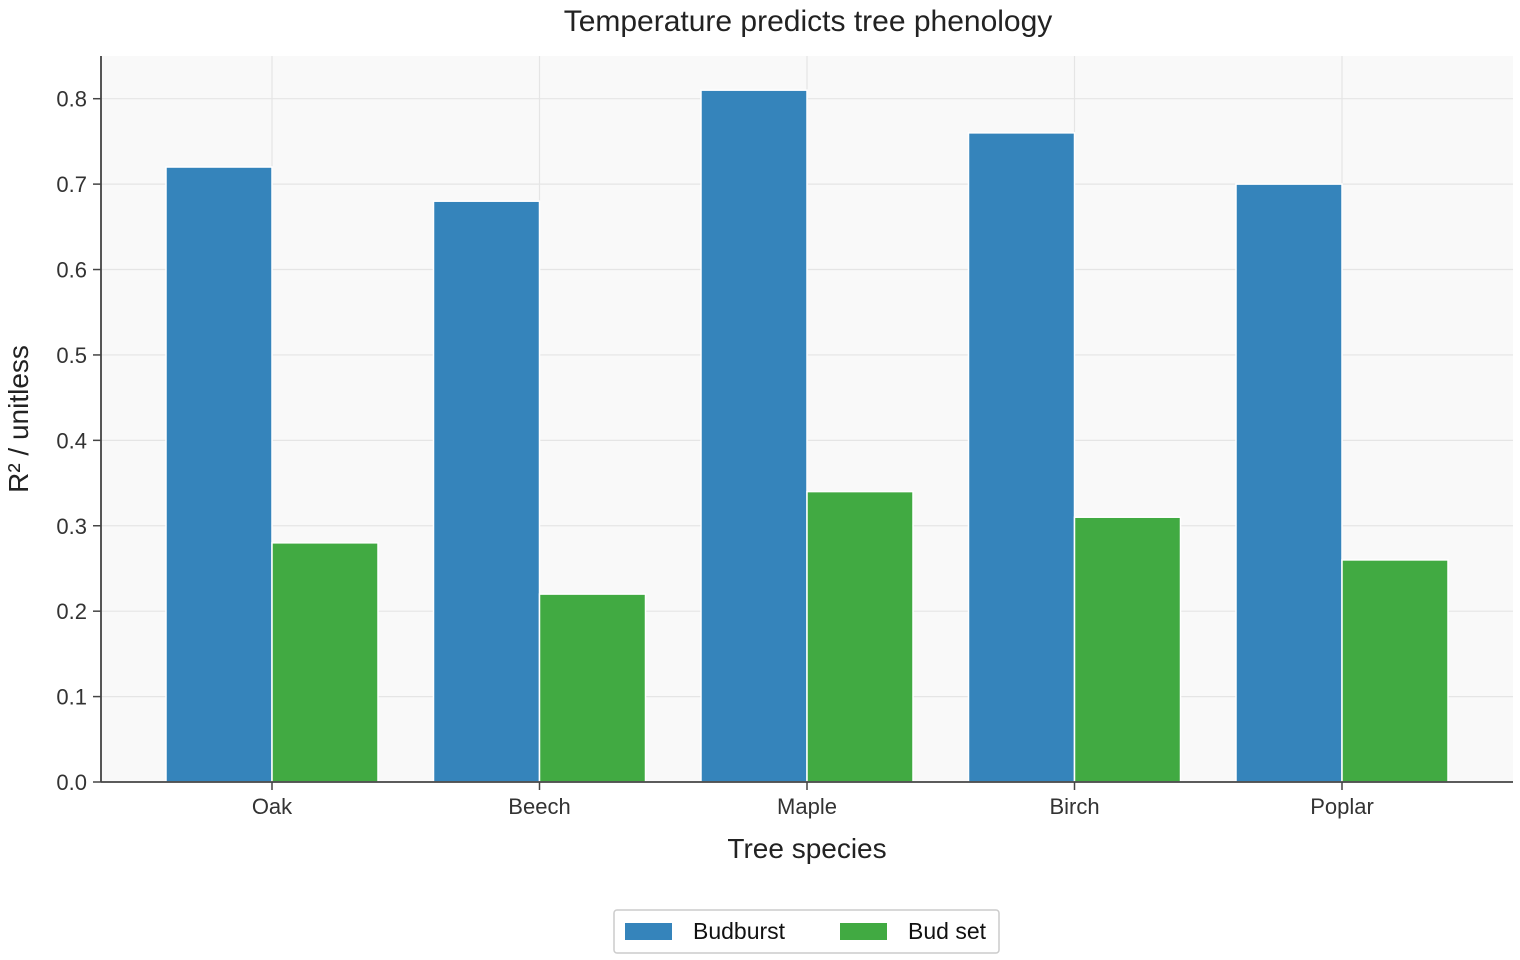 This screenshot has height=960, width=1520. Describe the element at coordinates (18, 419) in the screenshot. I see `y-axis-title: R² / unitless` at that location.